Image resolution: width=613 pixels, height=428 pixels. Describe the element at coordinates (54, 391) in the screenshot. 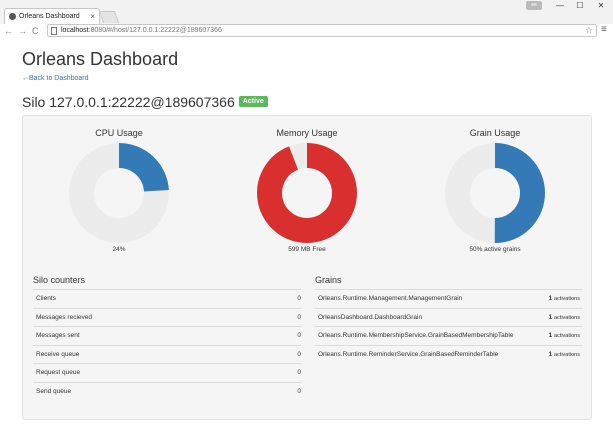

I see `counter-label: Send queue` at that location.